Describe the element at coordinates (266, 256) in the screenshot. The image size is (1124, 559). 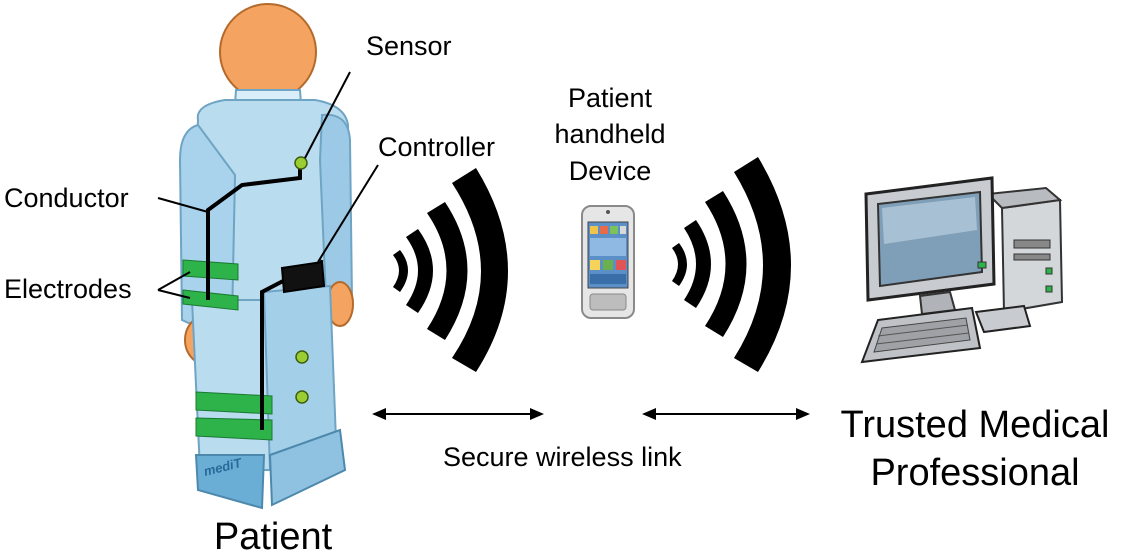
I see `patient-figure: mediT` at that location.